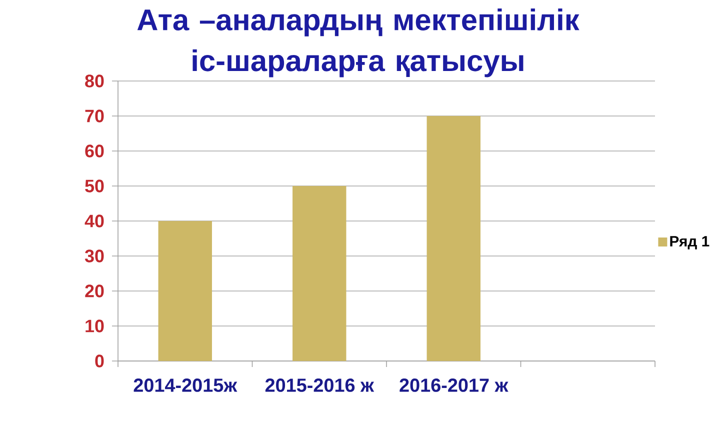  What do you see at coordinates (94, 186) in the screenshot?
I see `y-tick-label: 50` at bounding box center [94, 186].